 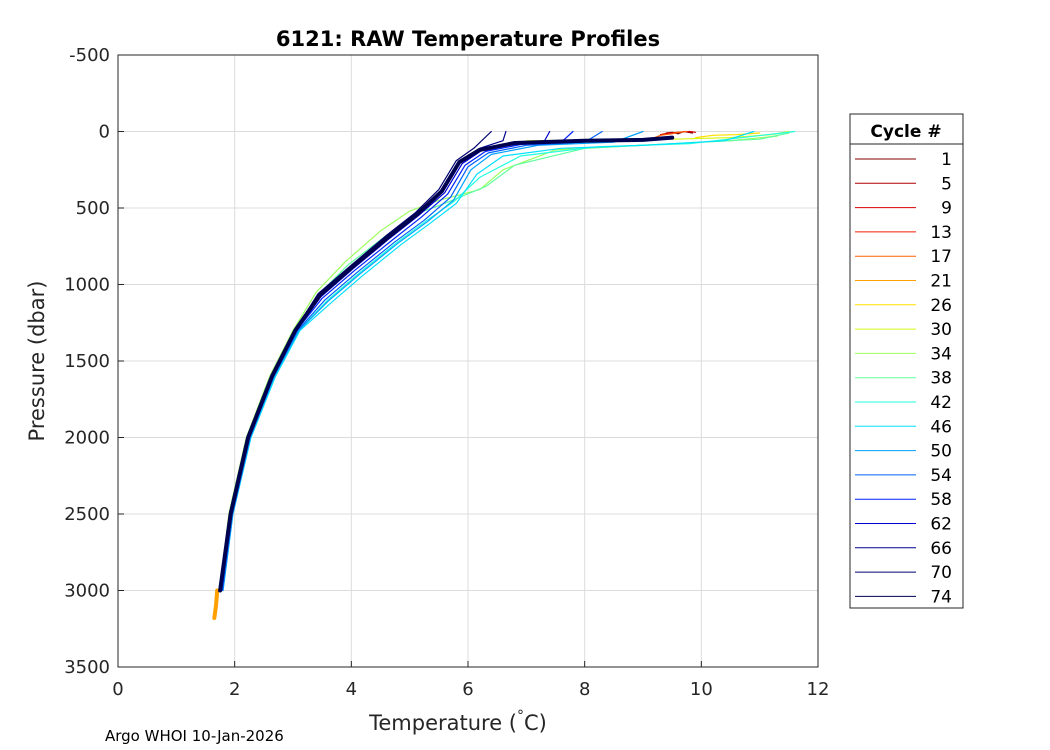 What do you see at coordinates (946, 209) in the screenshot?
I see `legend-label-cycle-9: 9` at bounding box center [946, 209].